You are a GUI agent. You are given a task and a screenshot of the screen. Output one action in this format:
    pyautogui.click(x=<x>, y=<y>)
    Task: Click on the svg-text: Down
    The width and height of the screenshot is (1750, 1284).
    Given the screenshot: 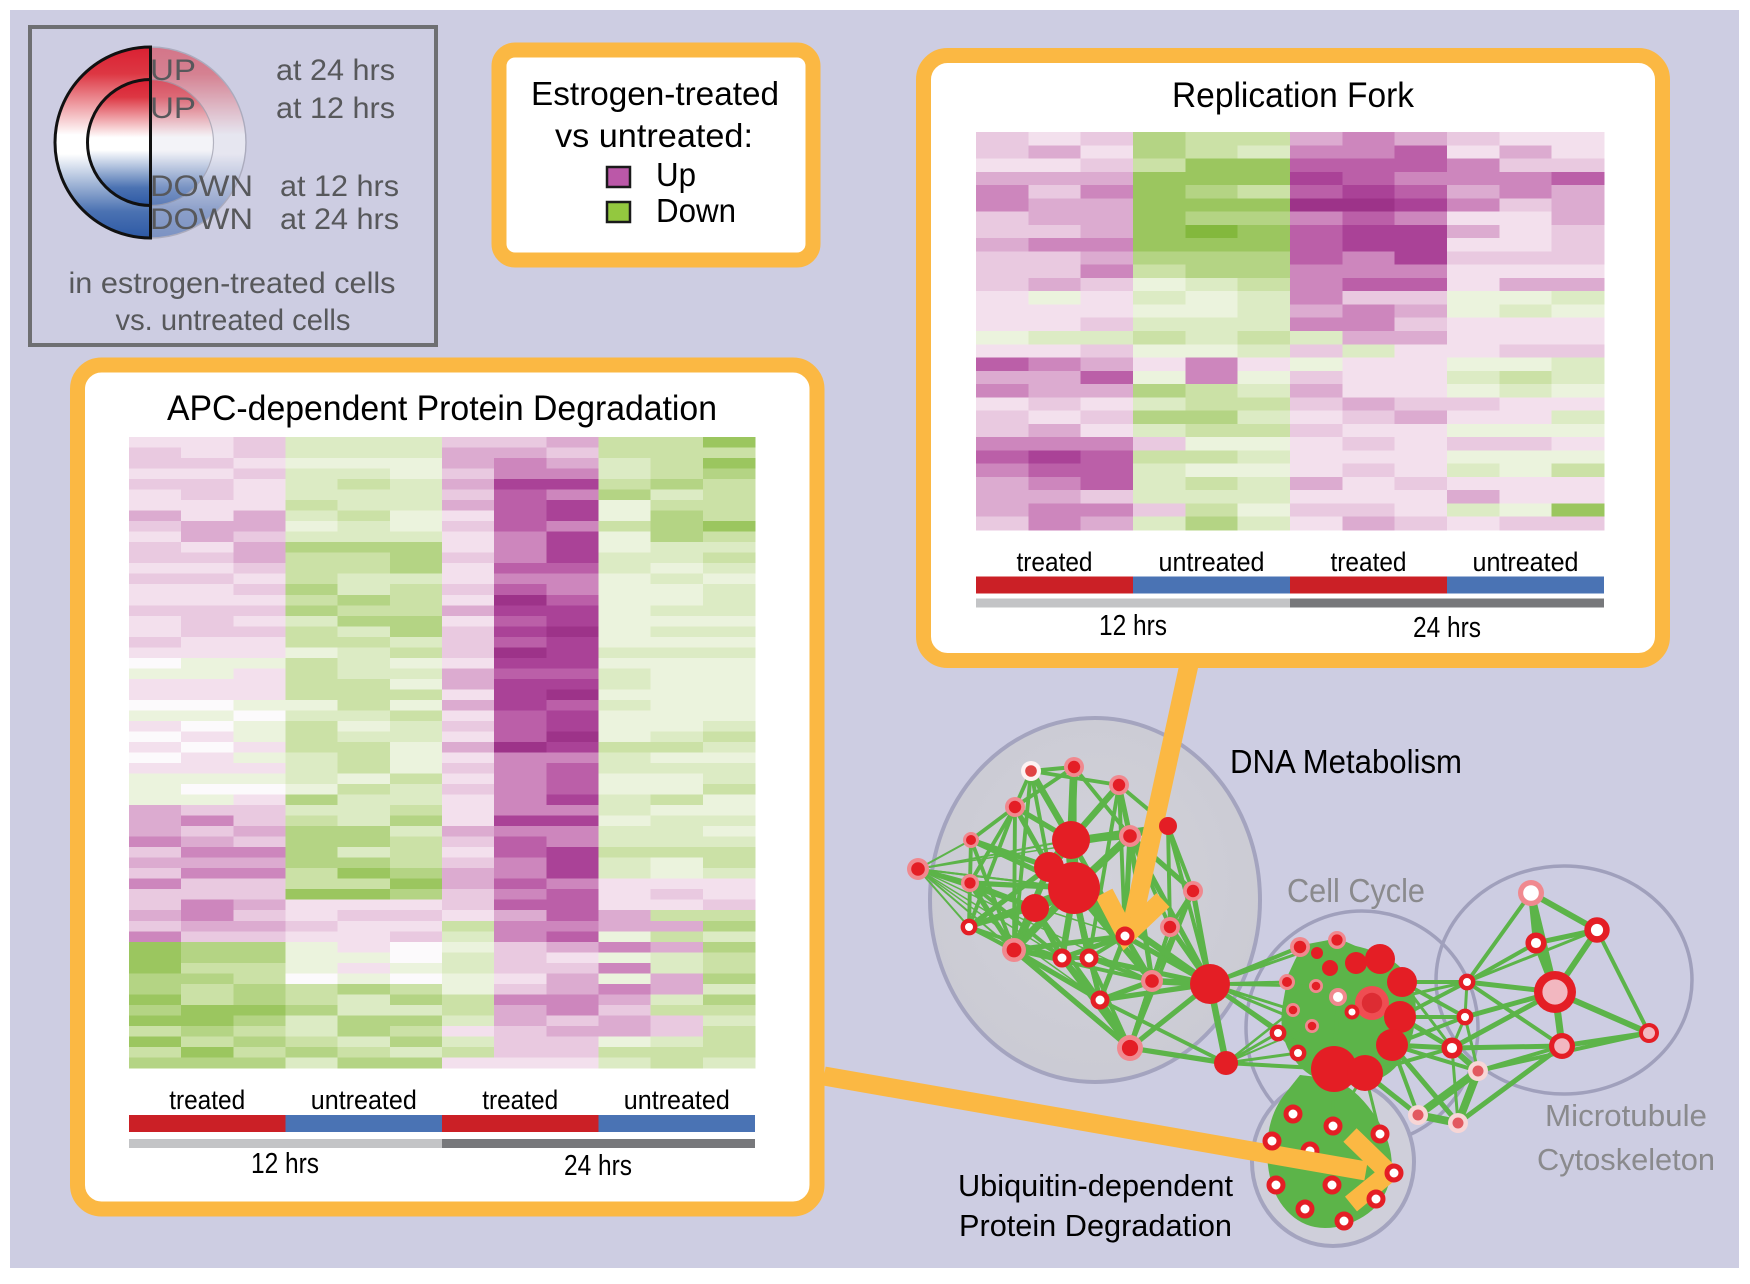 What is the action you would take?
    pyautogui.click(x=696, y=210)
    